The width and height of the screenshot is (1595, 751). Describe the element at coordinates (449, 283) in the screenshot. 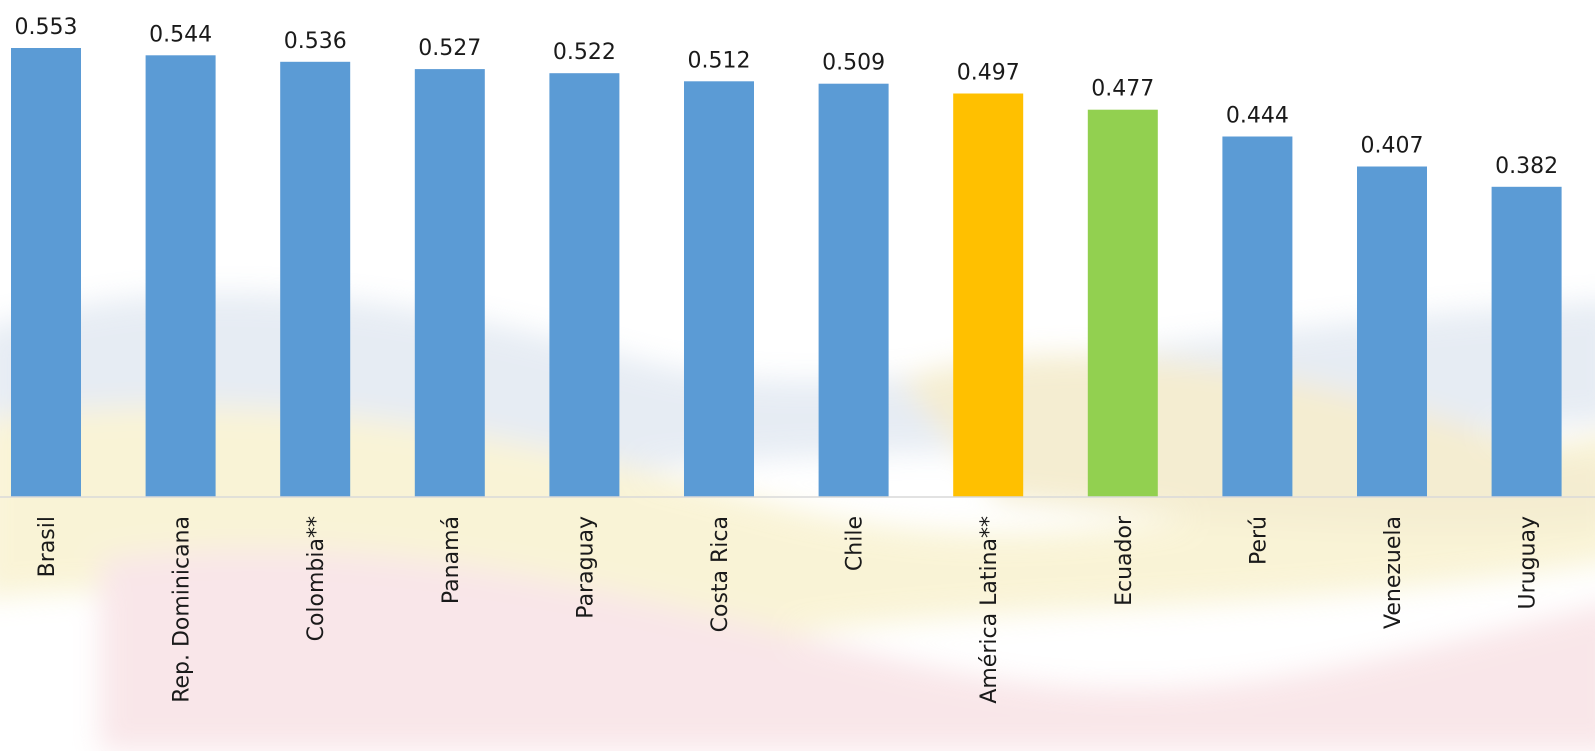

I see `bar-panama` at that location.